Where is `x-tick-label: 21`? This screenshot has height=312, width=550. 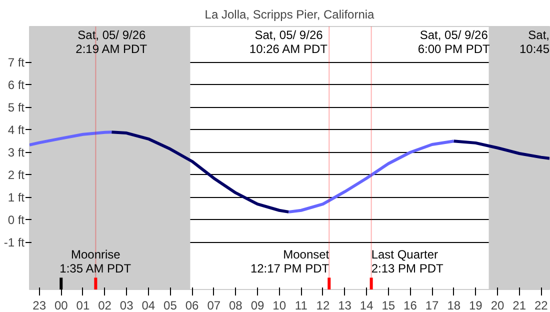 x-tick-label: 21 is located at coordinates (519, 305).